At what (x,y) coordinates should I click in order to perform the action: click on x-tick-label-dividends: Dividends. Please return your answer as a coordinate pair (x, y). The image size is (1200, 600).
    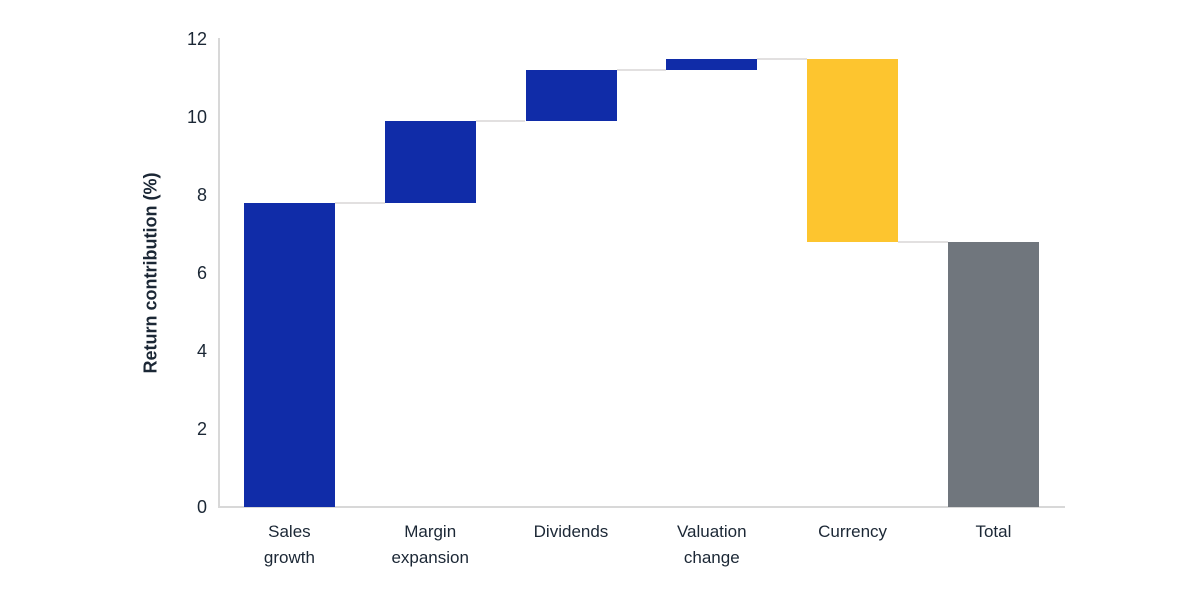
    Looking at the image, I should click on (571, 531).